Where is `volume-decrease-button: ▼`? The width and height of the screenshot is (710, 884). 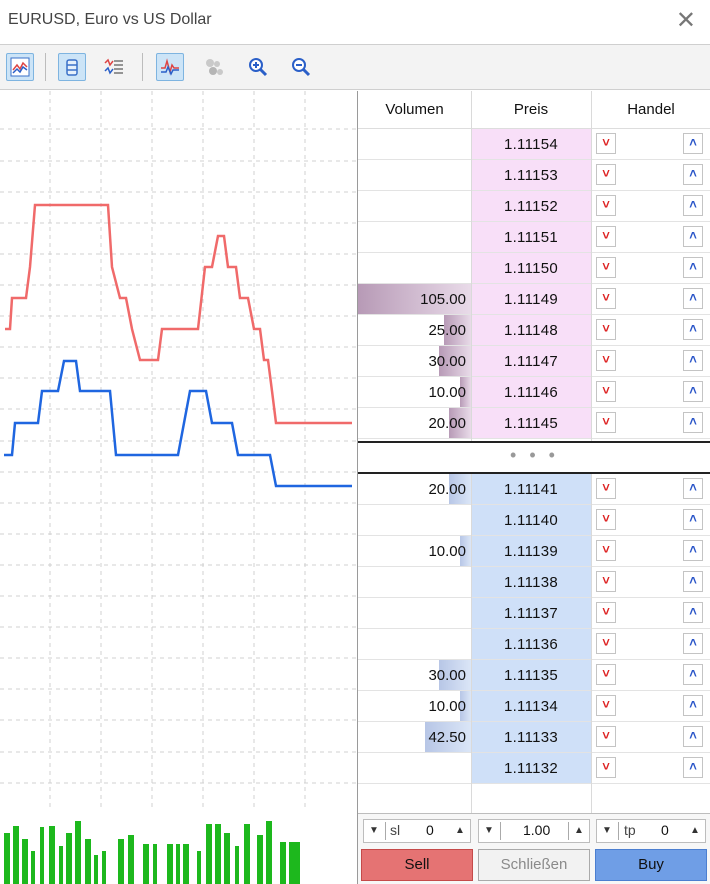
volume-decrease-button: ▼ is located at coordinates (489, 830).